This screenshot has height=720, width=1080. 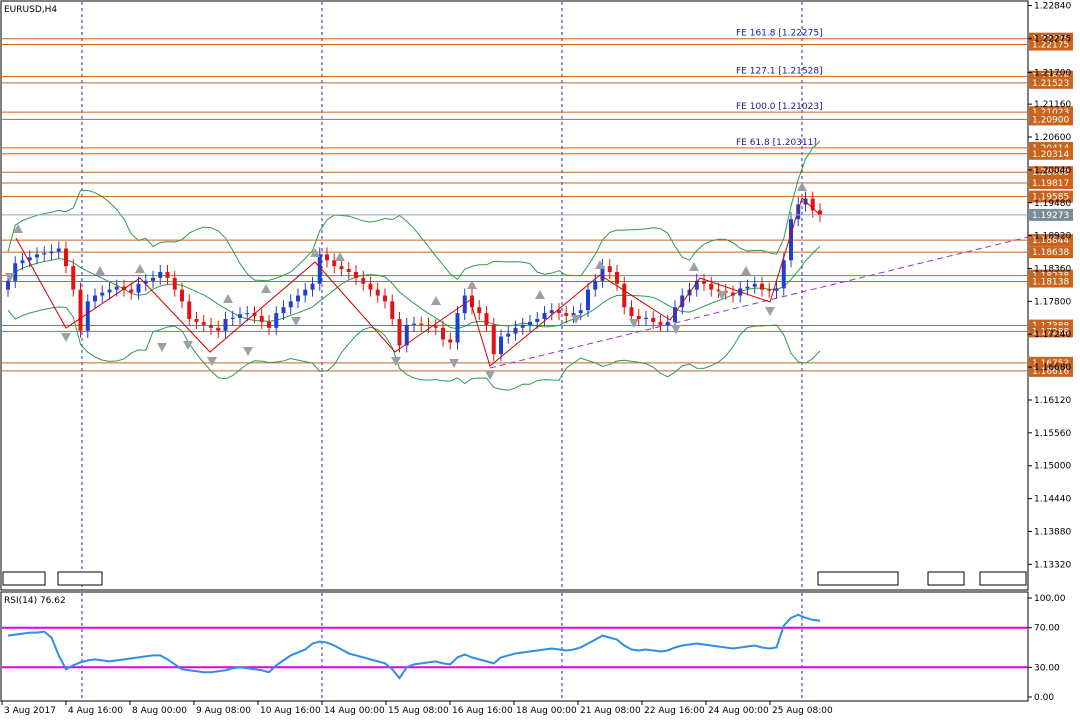 I want to click on level-tag-label: 1.16753, so click(x=1050, y=364).